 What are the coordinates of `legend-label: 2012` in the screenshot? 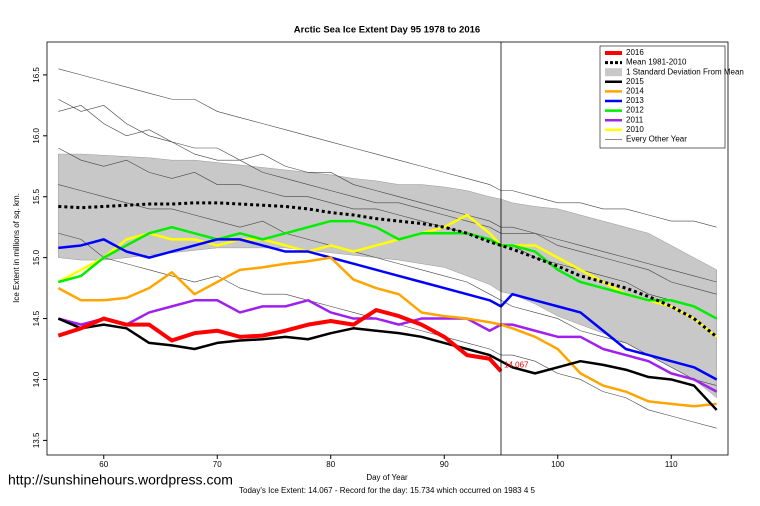 It's located at (635, 110).